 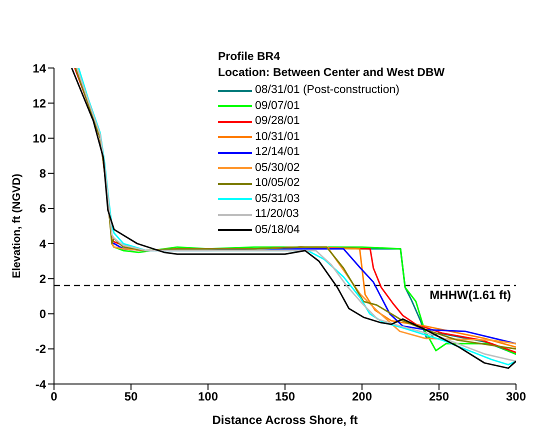 I want to click on ref-line-label: MHHW(1.61 ft), so click(x=471, y=295).